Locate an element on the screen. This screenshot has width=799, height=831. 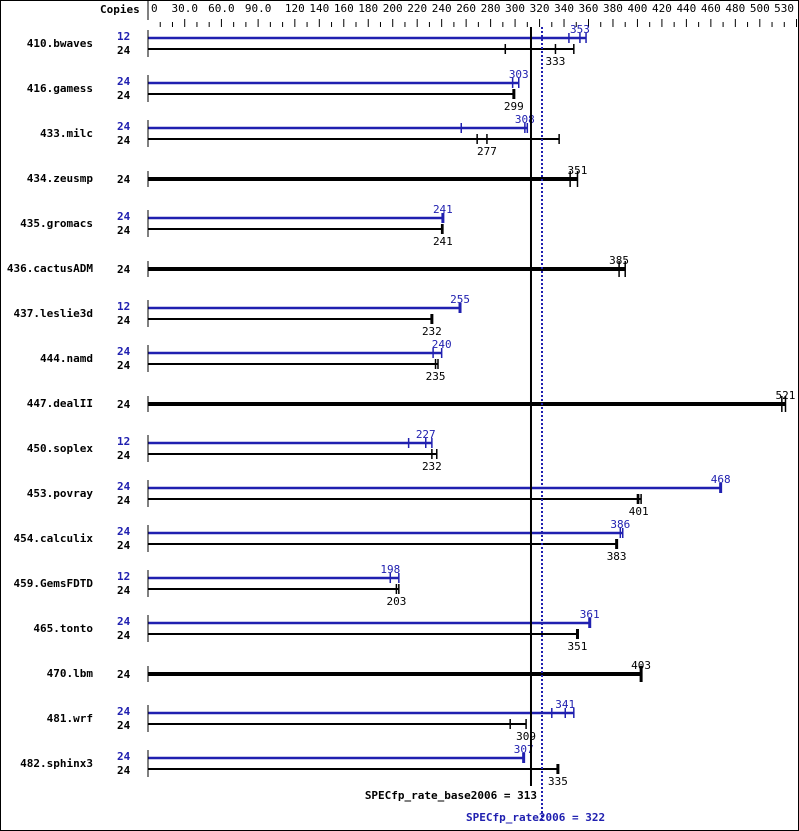
x-tick-label: 60.0 is located at coordinates (221, 8).